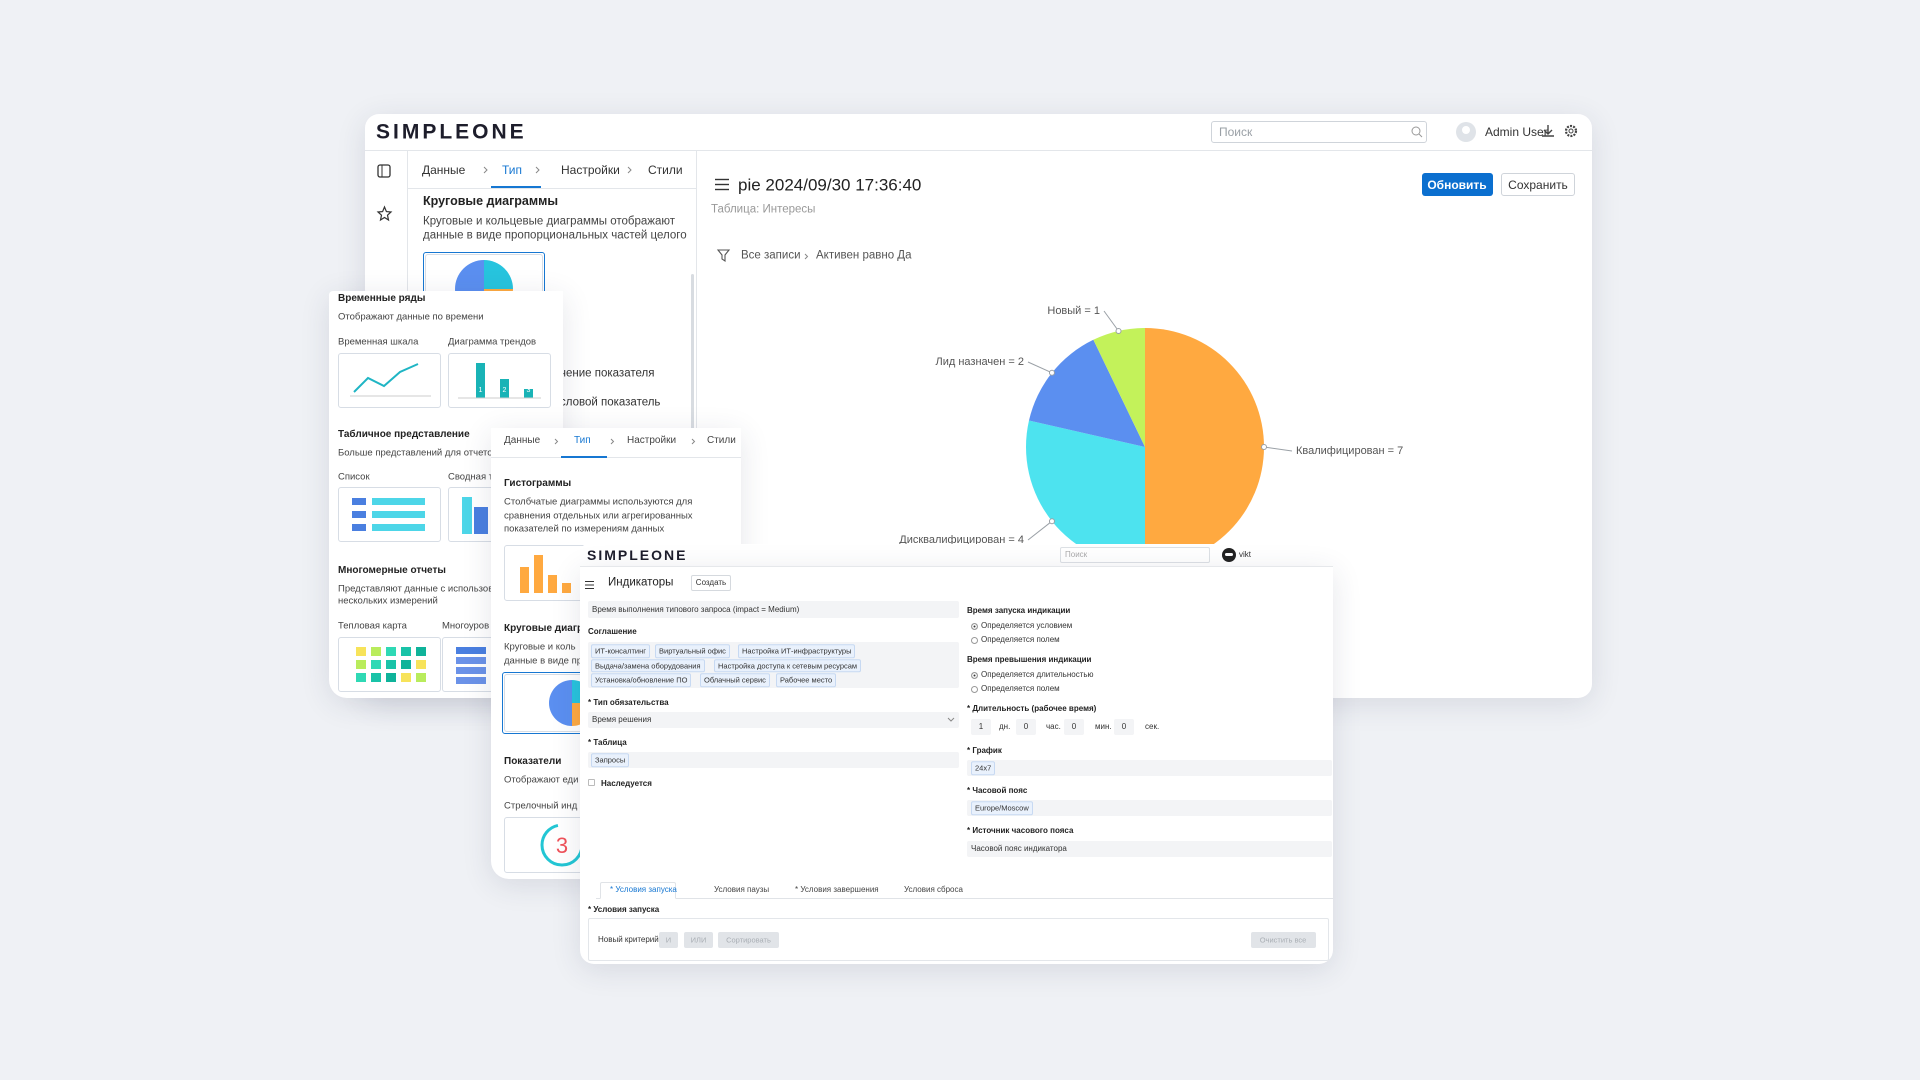  I want to click on agreement-tag: Виртуальный офис, so click(692, 651).